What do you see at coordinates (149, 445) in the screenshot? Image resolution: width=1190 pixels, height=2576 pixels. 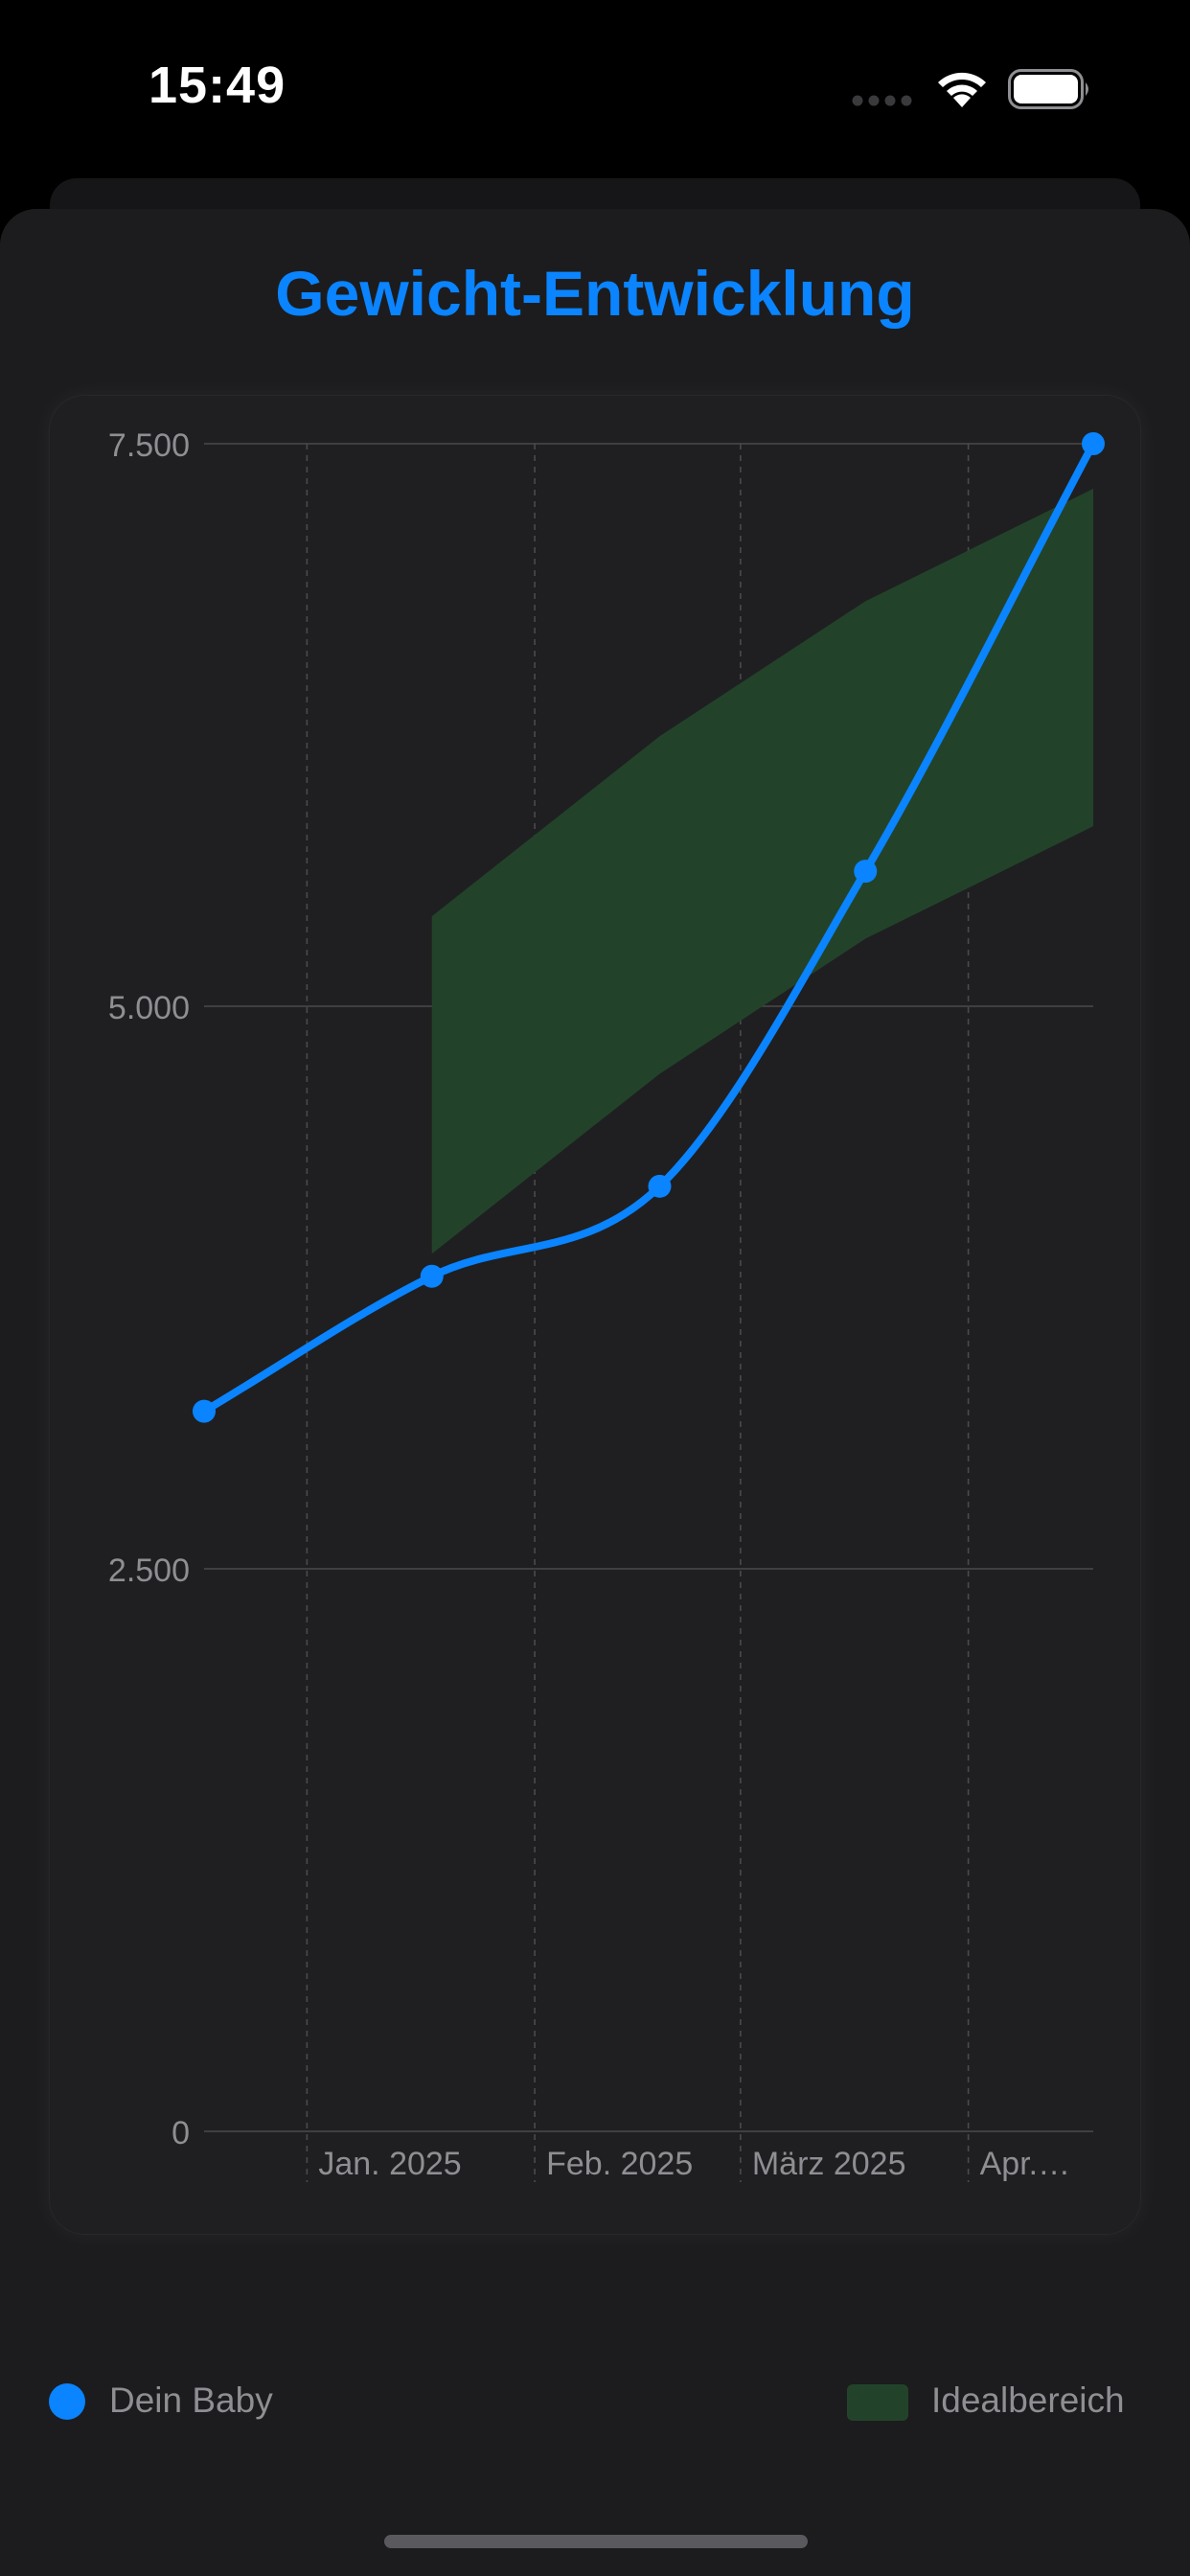 I see `y-tick-label: 7.500` at bounding box center [149, 445].